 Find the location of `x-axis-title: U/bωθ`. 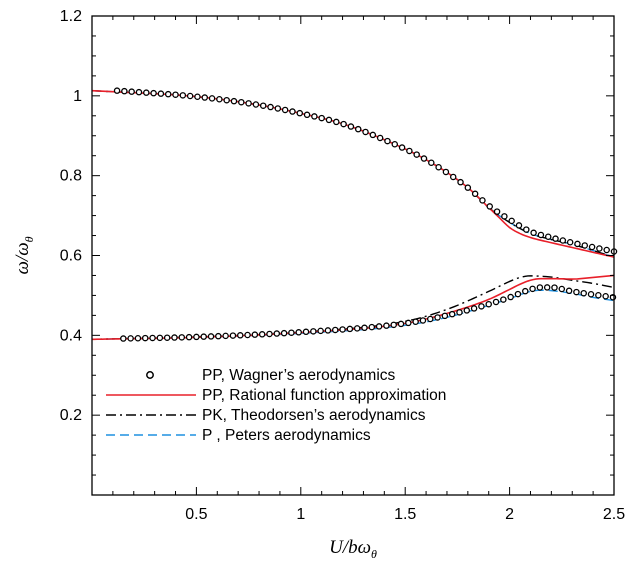

x-axis-title: U/bωθ is located at coordinates (353, 549).